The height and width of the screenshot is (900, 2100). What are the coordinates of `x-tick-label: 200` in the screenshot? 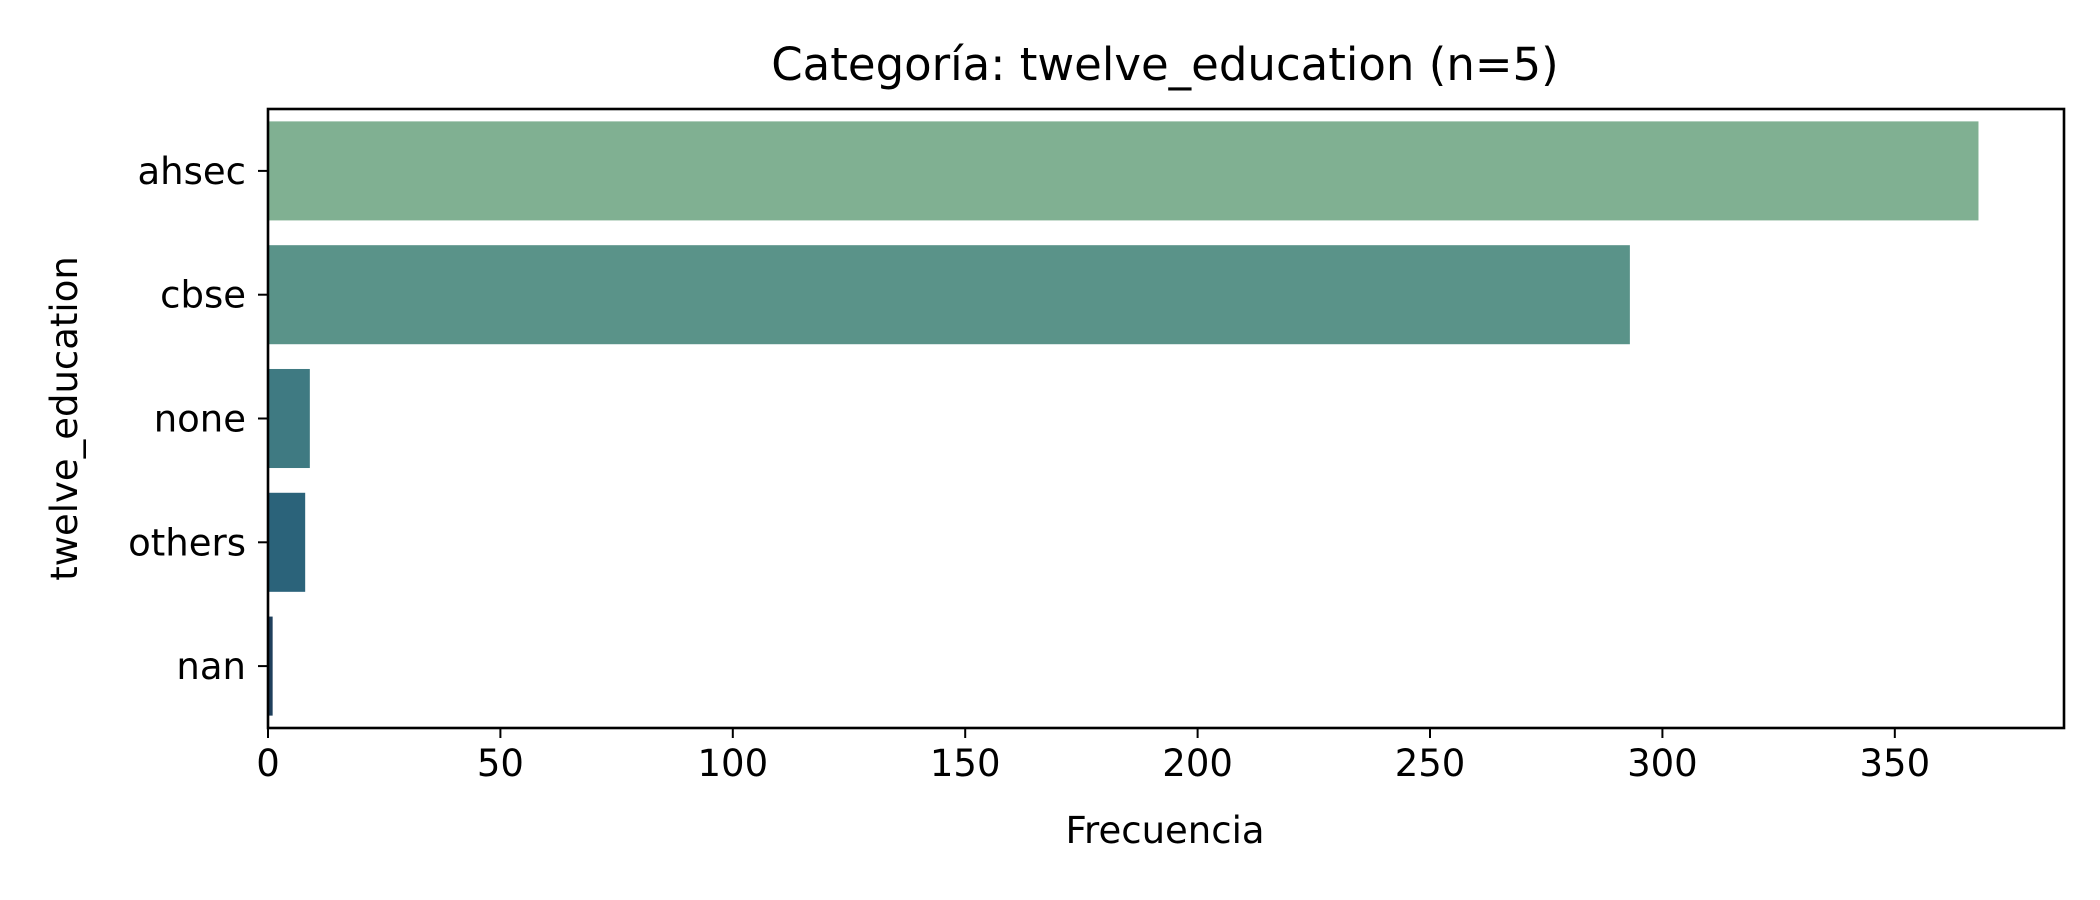 It's located at (1197, 763).